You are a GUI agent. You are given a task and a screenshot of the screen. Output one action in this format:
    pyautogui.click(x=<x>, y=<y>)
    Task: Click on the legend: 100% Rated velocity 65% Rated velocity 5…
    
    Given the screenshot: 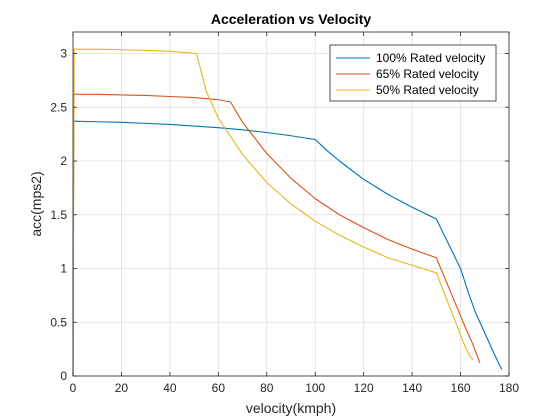 What is the action you would take?
    pyautogui.click(x=413, y=73)
    